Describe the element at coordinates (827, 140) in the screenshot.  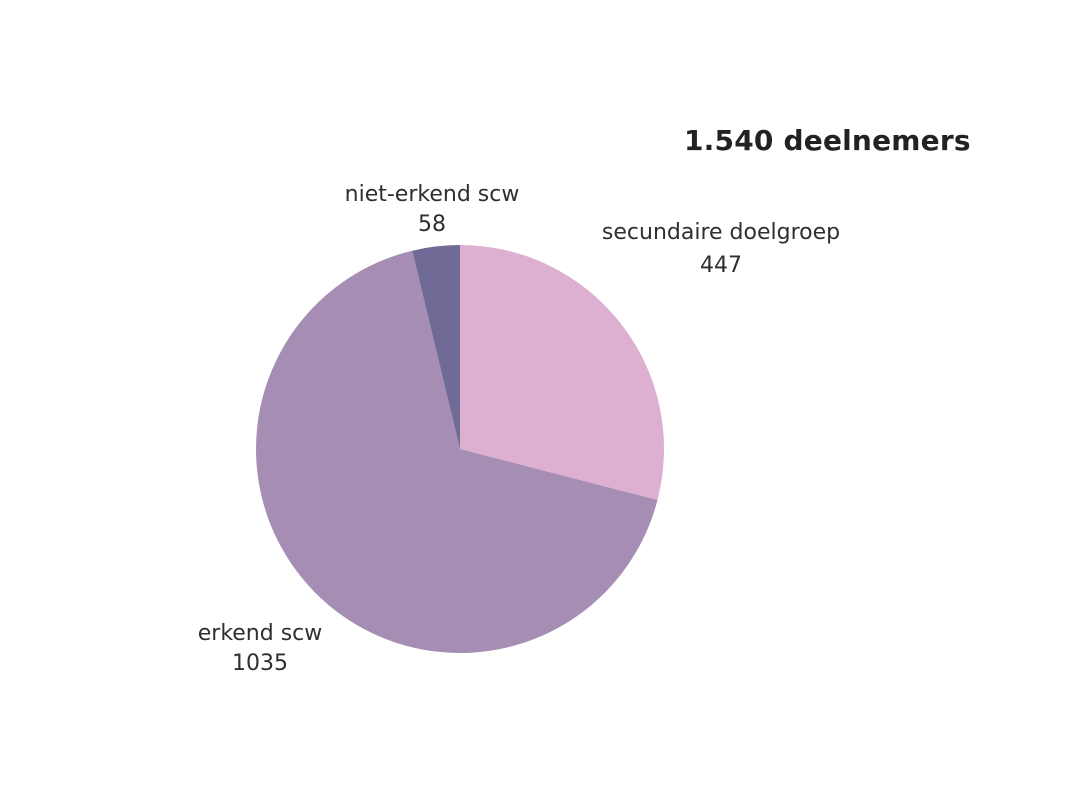
I see `chart-title: 1.540 deelnemers` at that location.